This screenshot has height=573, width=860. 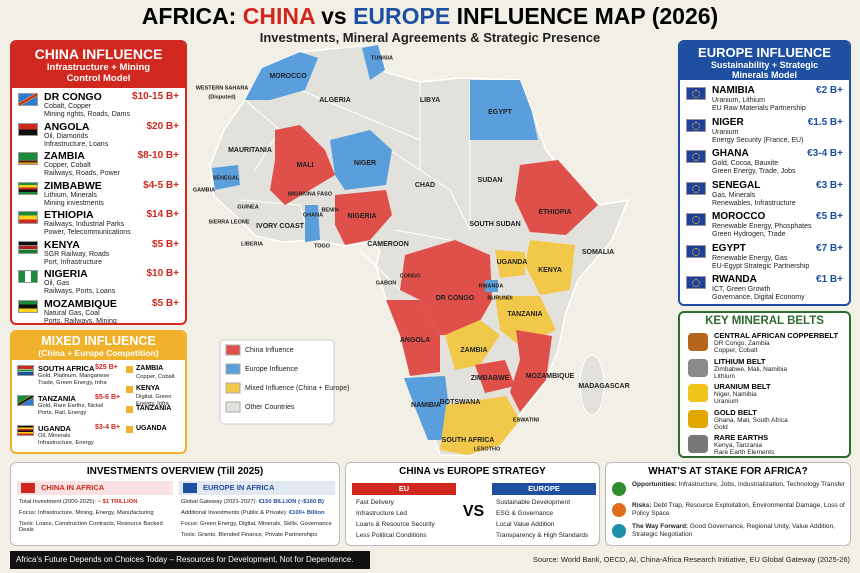 I want to click on detail: Ports, Railways, Mining, so click(x=80, y=321).